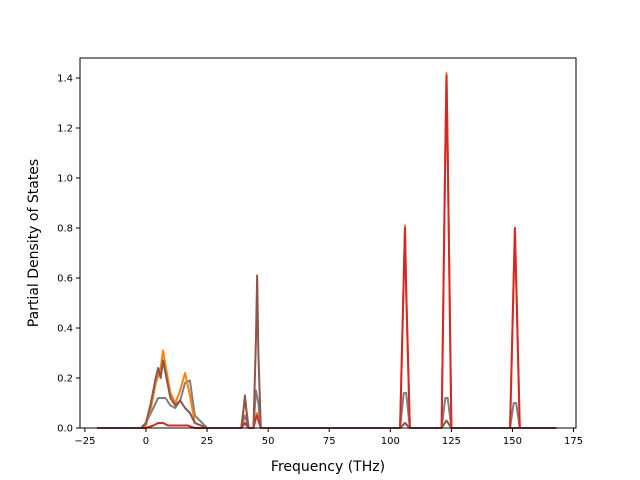  I want to click on x-axis-label: Frequency (THz), so click(328, 467).